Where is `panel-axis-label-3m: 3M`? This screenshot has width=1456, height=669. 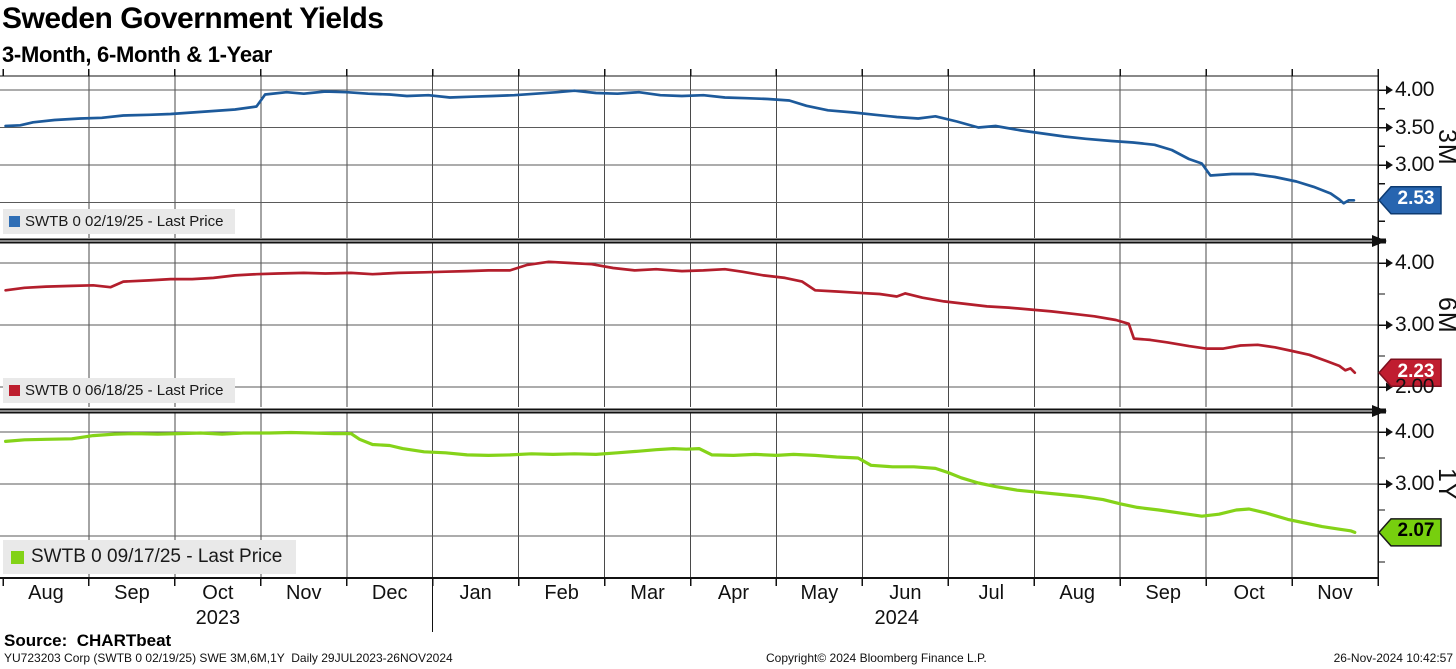 panel-axis-label-3m: 3M is located at coordinates (1444, 147).